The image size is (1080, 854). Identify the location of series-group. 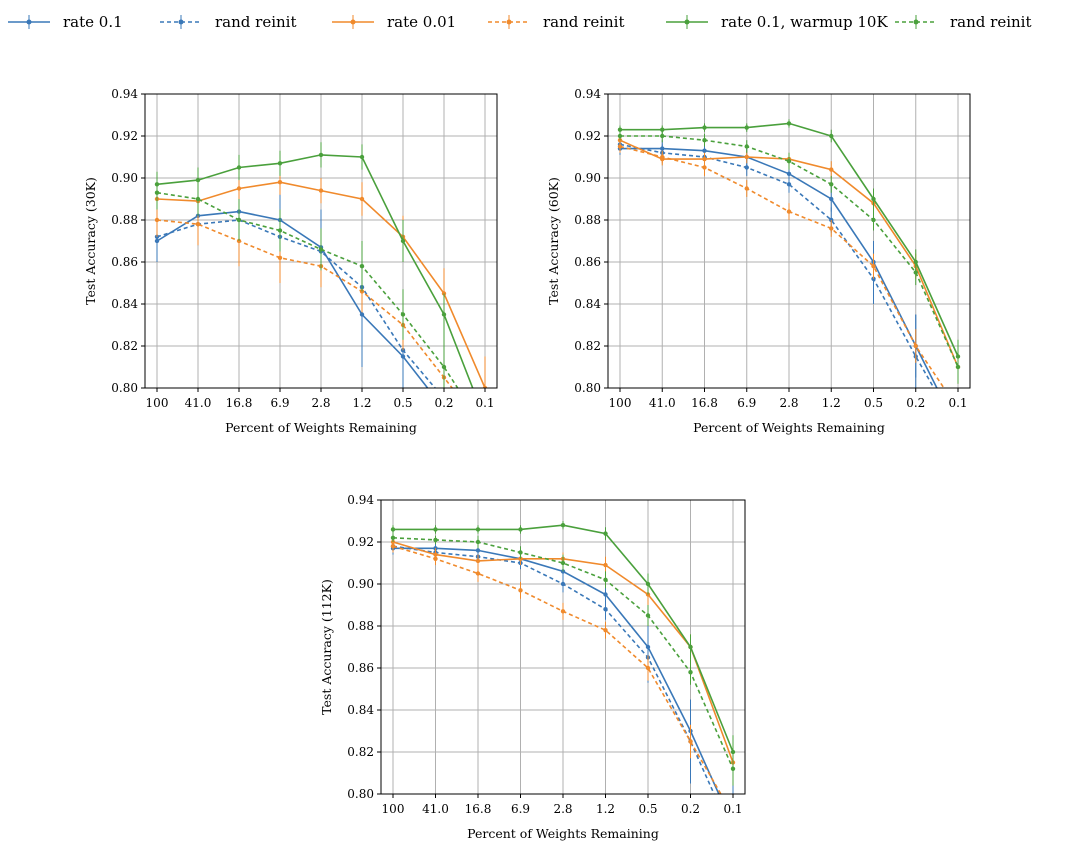
(789, 253).